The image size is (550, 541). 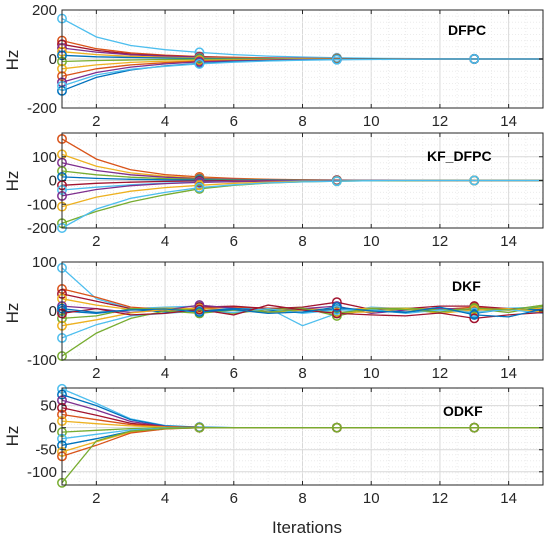 I want to click on panel-title: DFPC, so click(x=467, y=30).